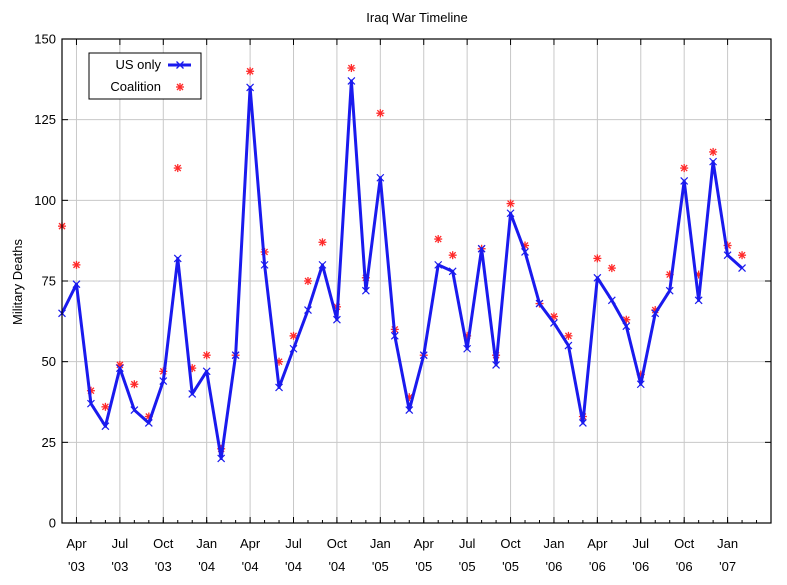 The image size is (787, 585). I want to click on y-tick-label: 25, so click(49, 442).